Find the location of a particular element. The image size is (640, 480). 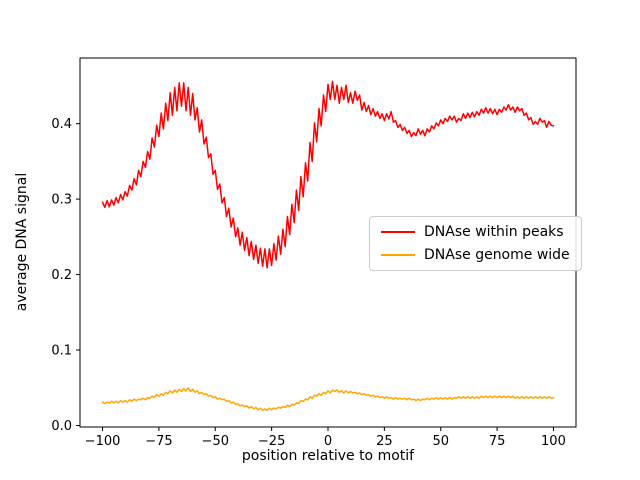

x-tick-label: −50 is located at coordinates (215, 441).